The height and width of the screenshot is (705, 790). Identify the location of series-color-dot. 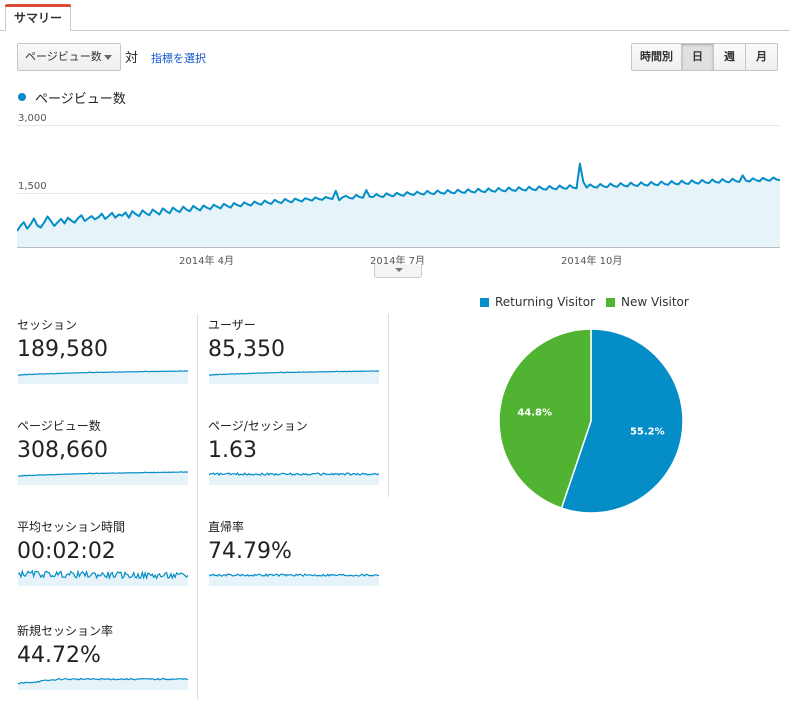
(22, 97).